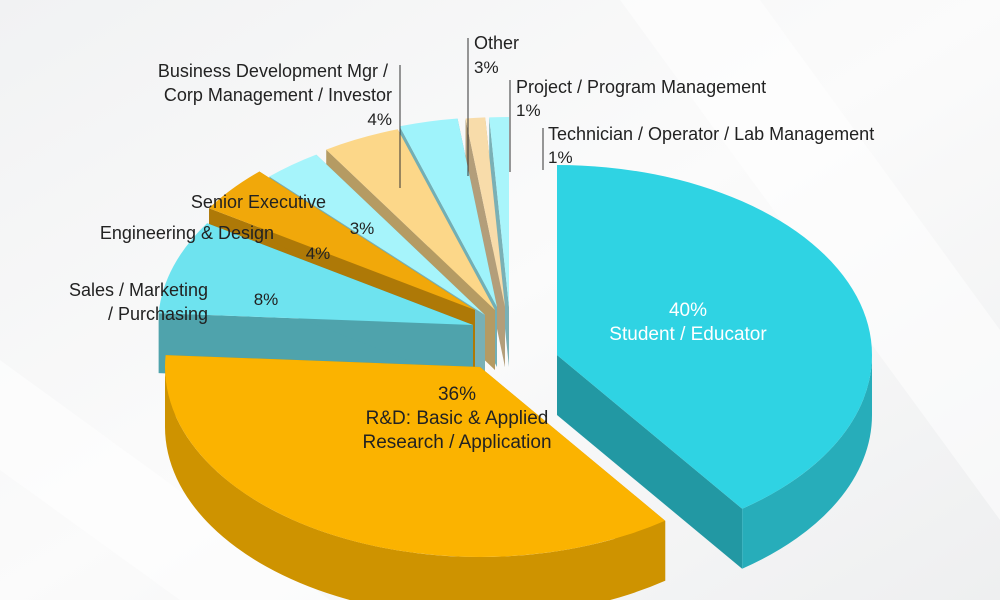 The image size is (1000, 600). I want to click on engineering-pct-label: 4%, so click(318, 253).